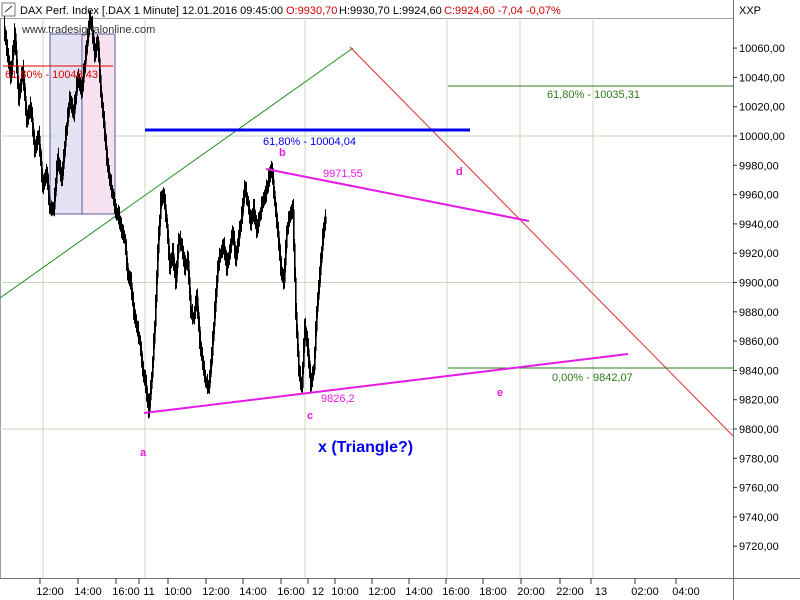 The image size is (800, 600). Describe the element at coordinates (390, 11) in the screenshot. I see `header-ohlc-black: H:9930,70 L:9924,60` at that location.